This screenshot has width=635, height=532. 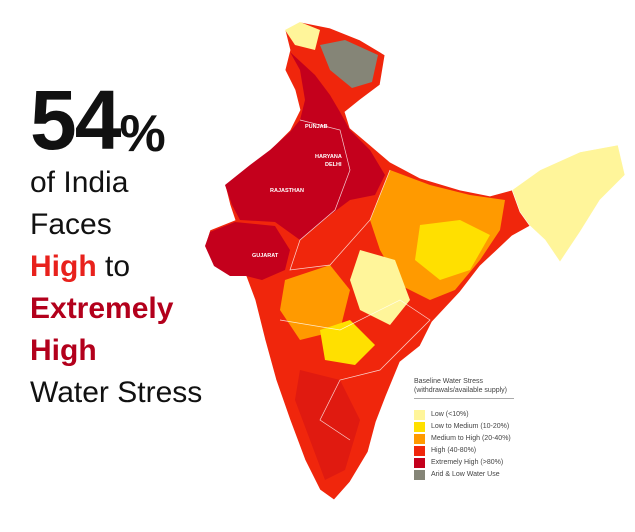 What do you see at coordinates (380, 287) in the screenshot?
I see `region-low-central` at bounding box center [380, 287].